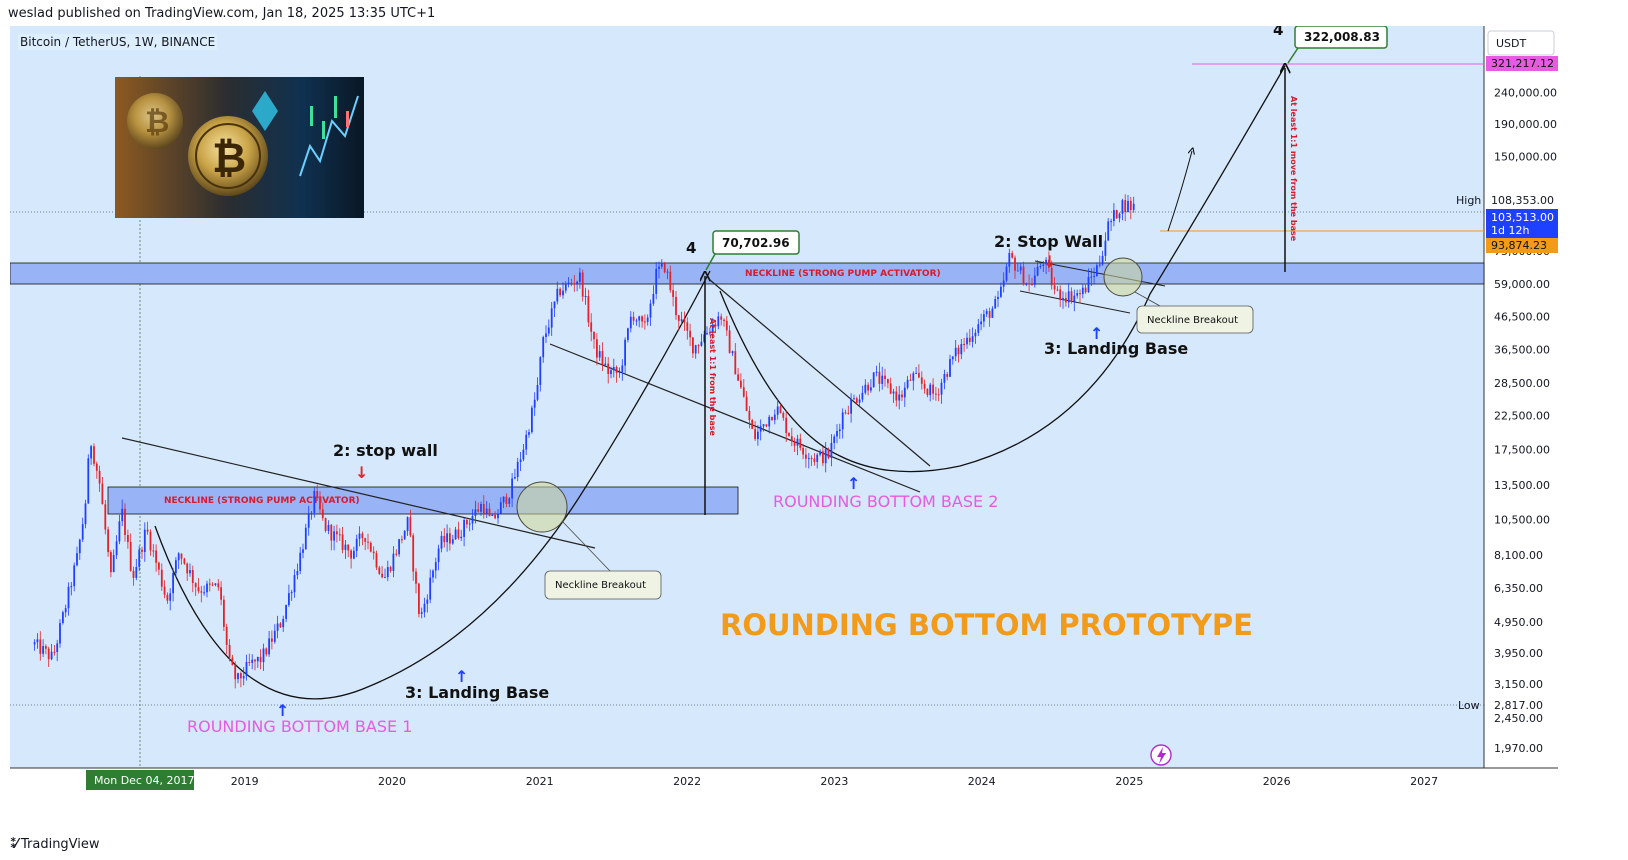 The width and height of the screenshot is (1628, 860). What do you see at coordinates (245, 781) in the screenshot?
I see `x-tick-label: 2019` at bounding box center [245, 781].